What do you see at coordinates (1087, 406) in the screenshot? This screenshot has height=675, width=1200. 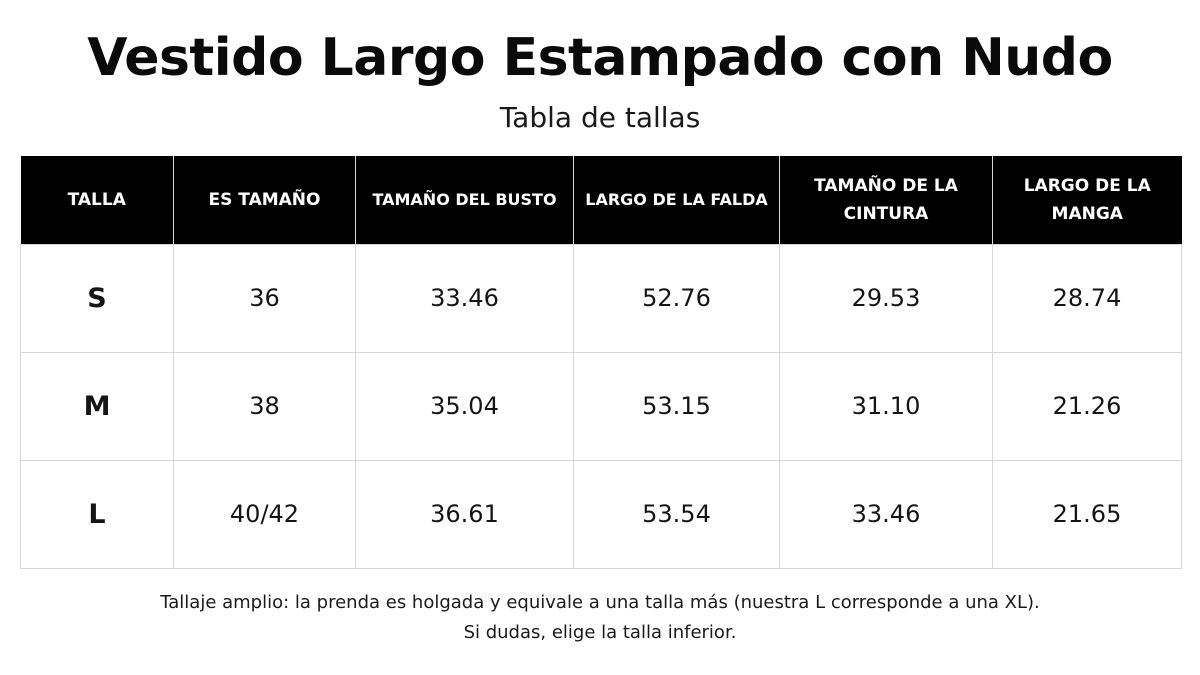 I see `sleeve-length-cell: 21.26` at bounding box center [1087, 406].